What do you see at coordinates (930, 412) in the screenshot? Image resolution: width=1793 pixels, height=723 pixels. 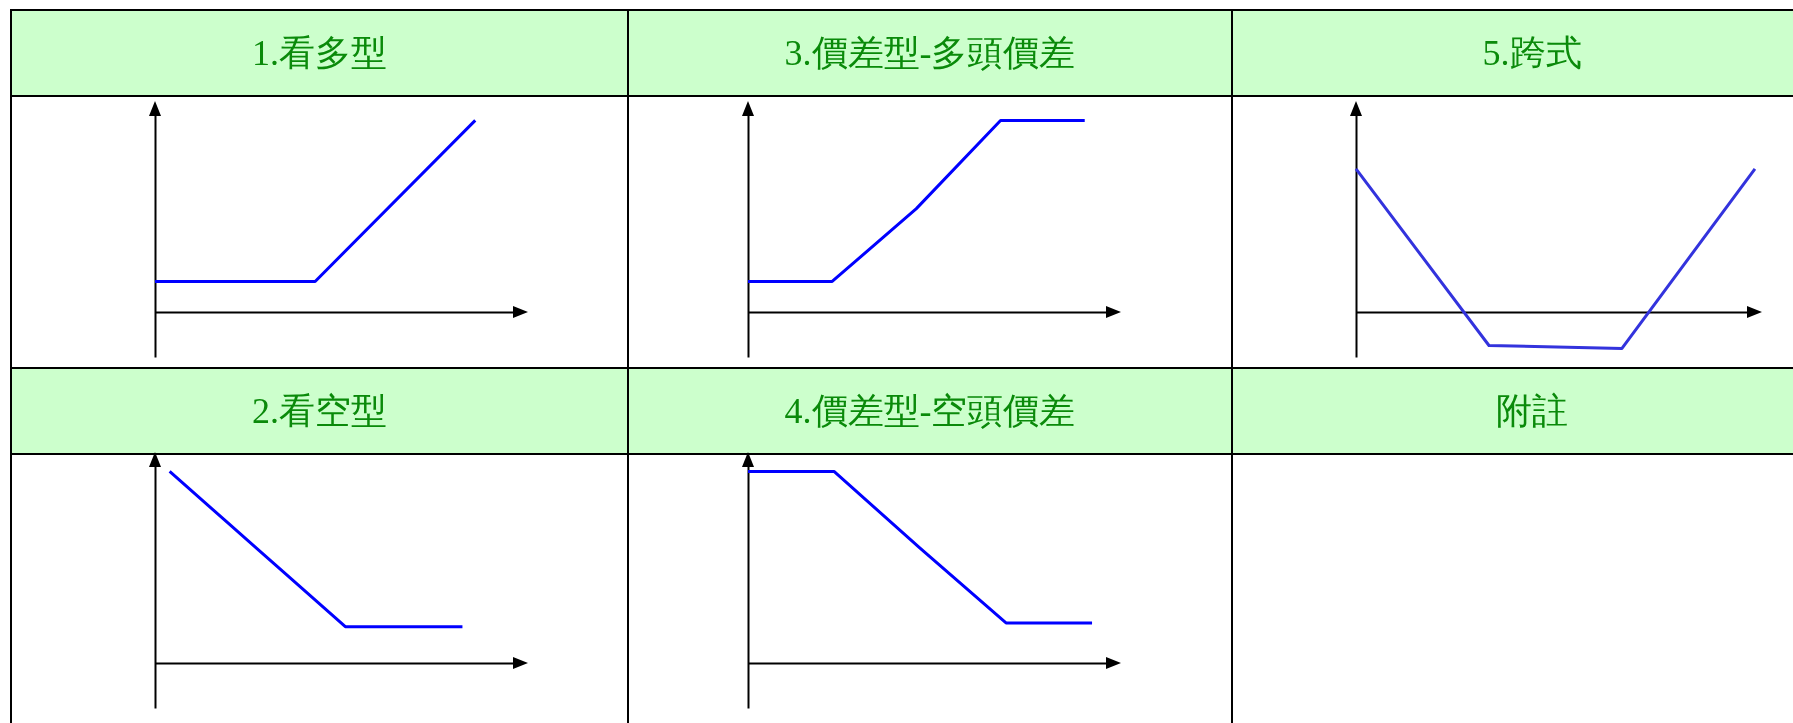 I see `chart-title: 4.價差型-空頭價差` at bounding box center [930, 412].